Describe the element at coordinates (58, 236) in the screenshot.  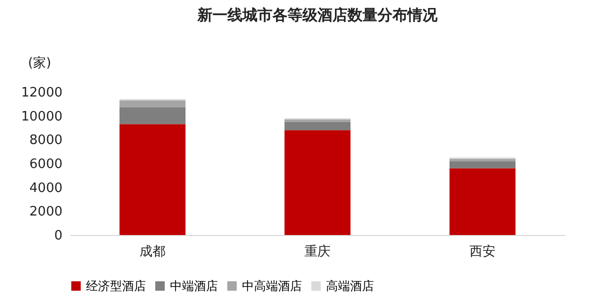
I see `y-tick-label: 0` at that location.